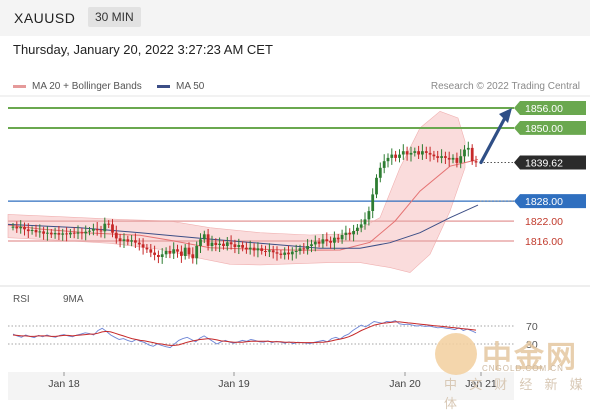  Describe the element at coordinates (21, 299) in the screenshot. I see `legend-rsi: RSI` at that location.